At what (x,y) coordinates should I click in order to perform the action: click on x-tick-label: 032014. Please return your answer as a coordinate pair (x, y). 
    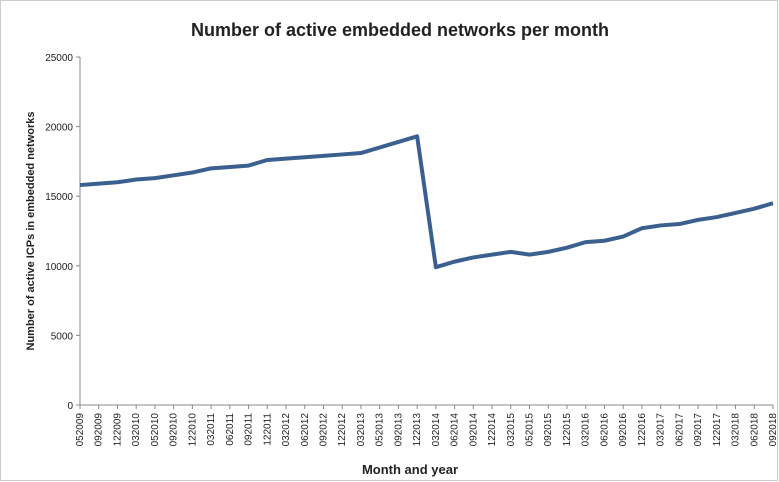
    Looking at the image, I should click on (436, 430).